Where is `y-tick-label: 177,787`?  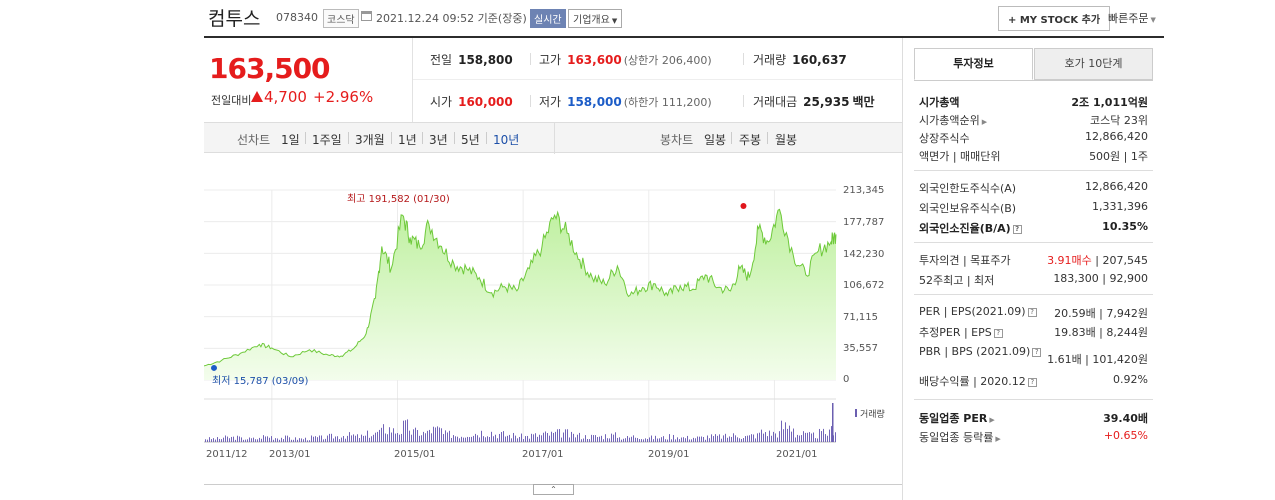 y-tick-label: 177,787 is located at coordinates (864, 222).